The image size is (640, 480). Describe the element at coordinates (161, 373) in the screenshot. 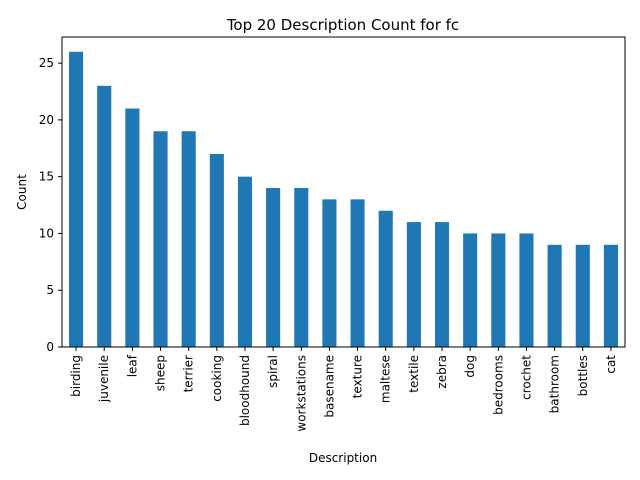

I see `x-tick-label-sheep: sheep` at that location.